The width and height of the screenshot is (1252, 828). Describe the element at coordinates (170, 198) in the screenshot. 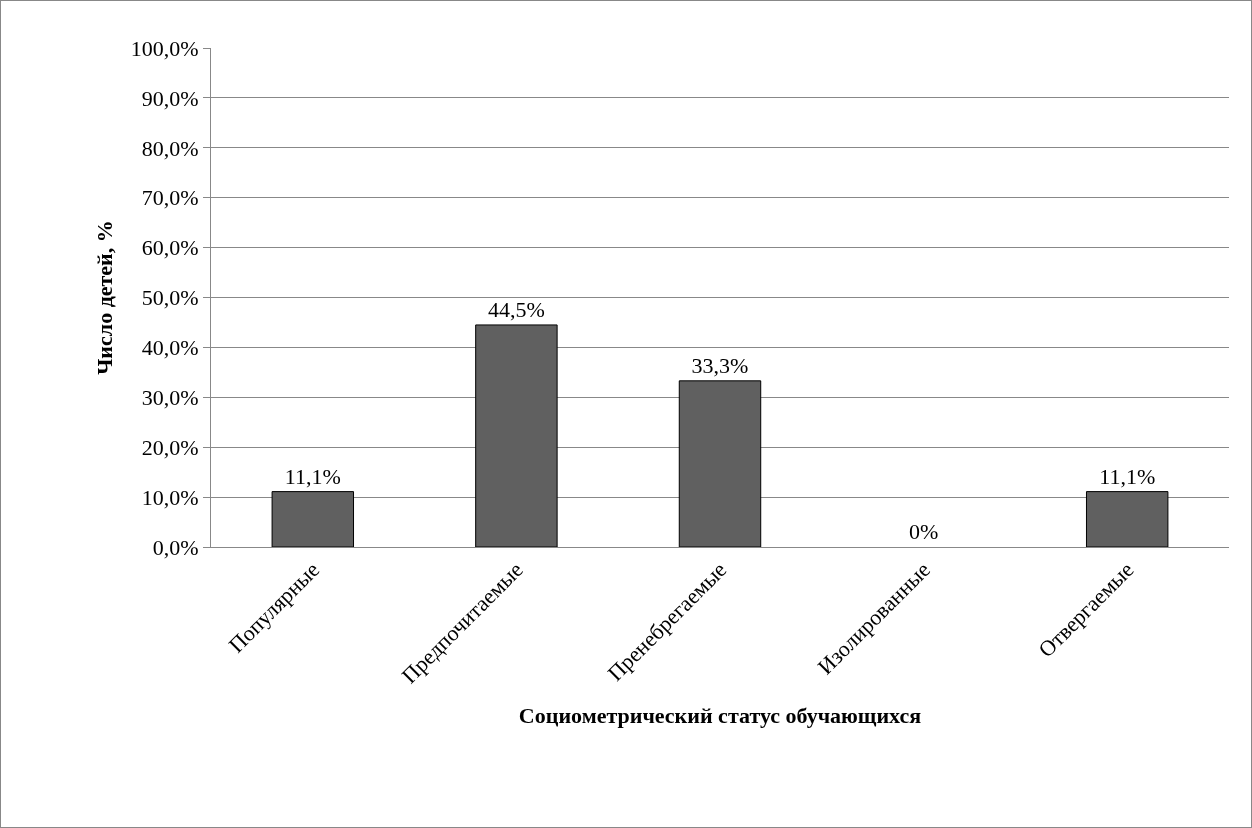

I see `y-tick-label: 70,0%` at that location.